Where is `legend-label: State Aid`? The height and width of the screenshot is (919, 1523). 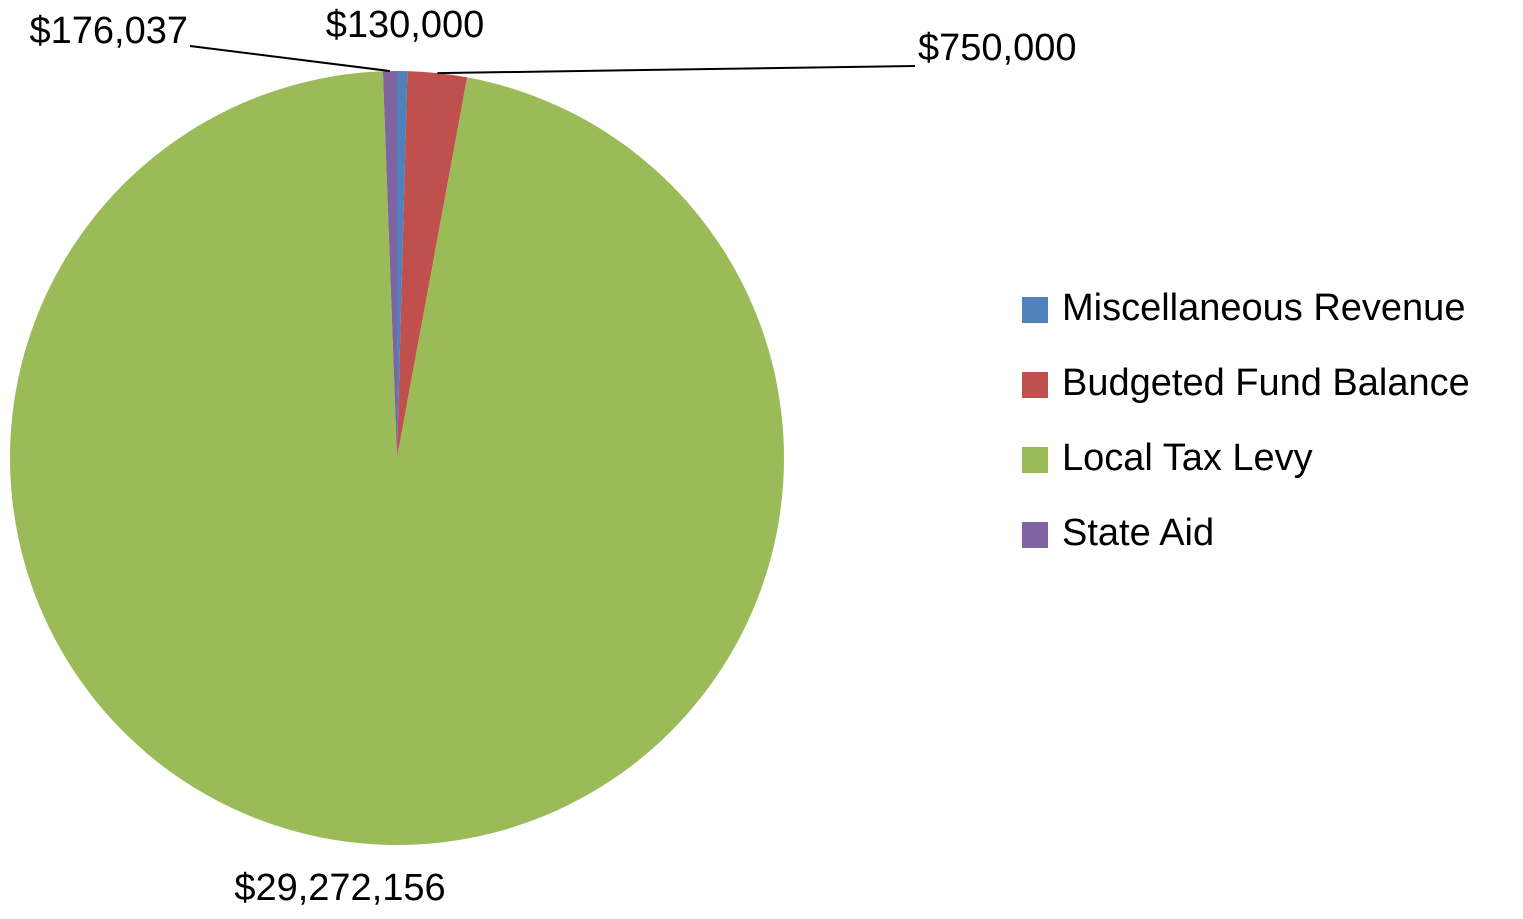
legend-label: State Aid is located at coordinates (1138, 533).